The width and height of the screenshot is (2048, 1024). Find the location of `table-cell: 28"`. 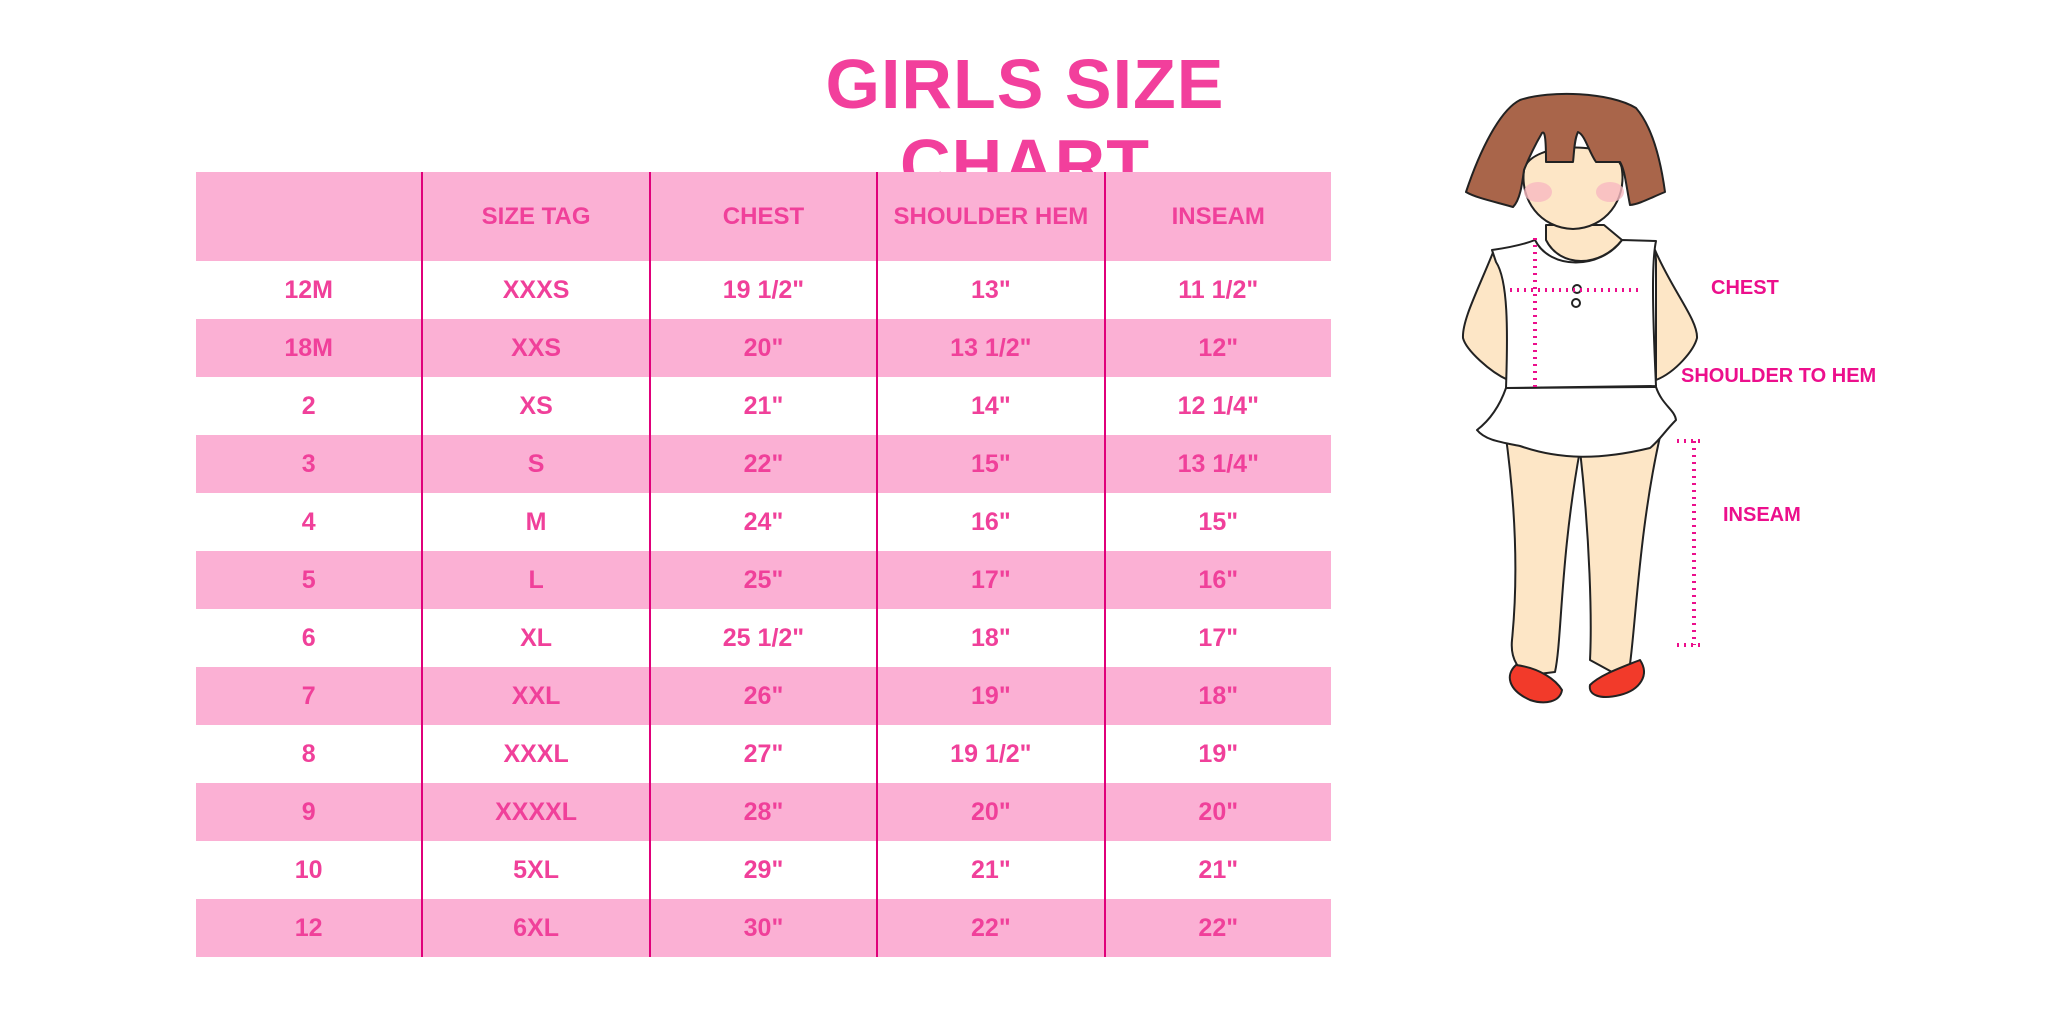

table-cell: 28" is located at coordinates (763, 812).